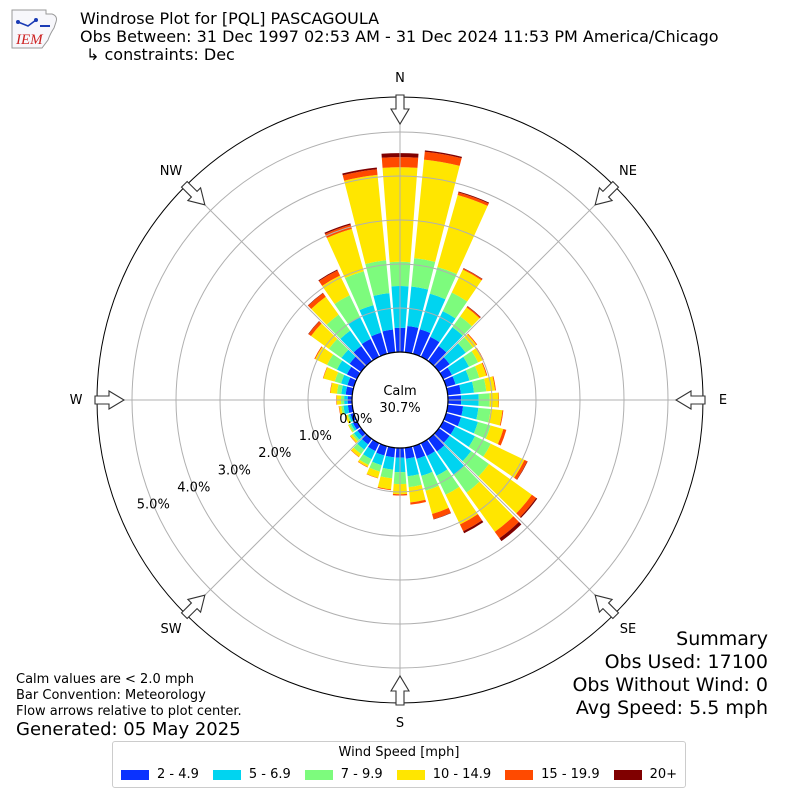 This screenshot has width=800, height=800. Describe the element at coordinates (111, 695) in the screenshot. I see `convention-note: Bar Convention: Meteorology` at that location.